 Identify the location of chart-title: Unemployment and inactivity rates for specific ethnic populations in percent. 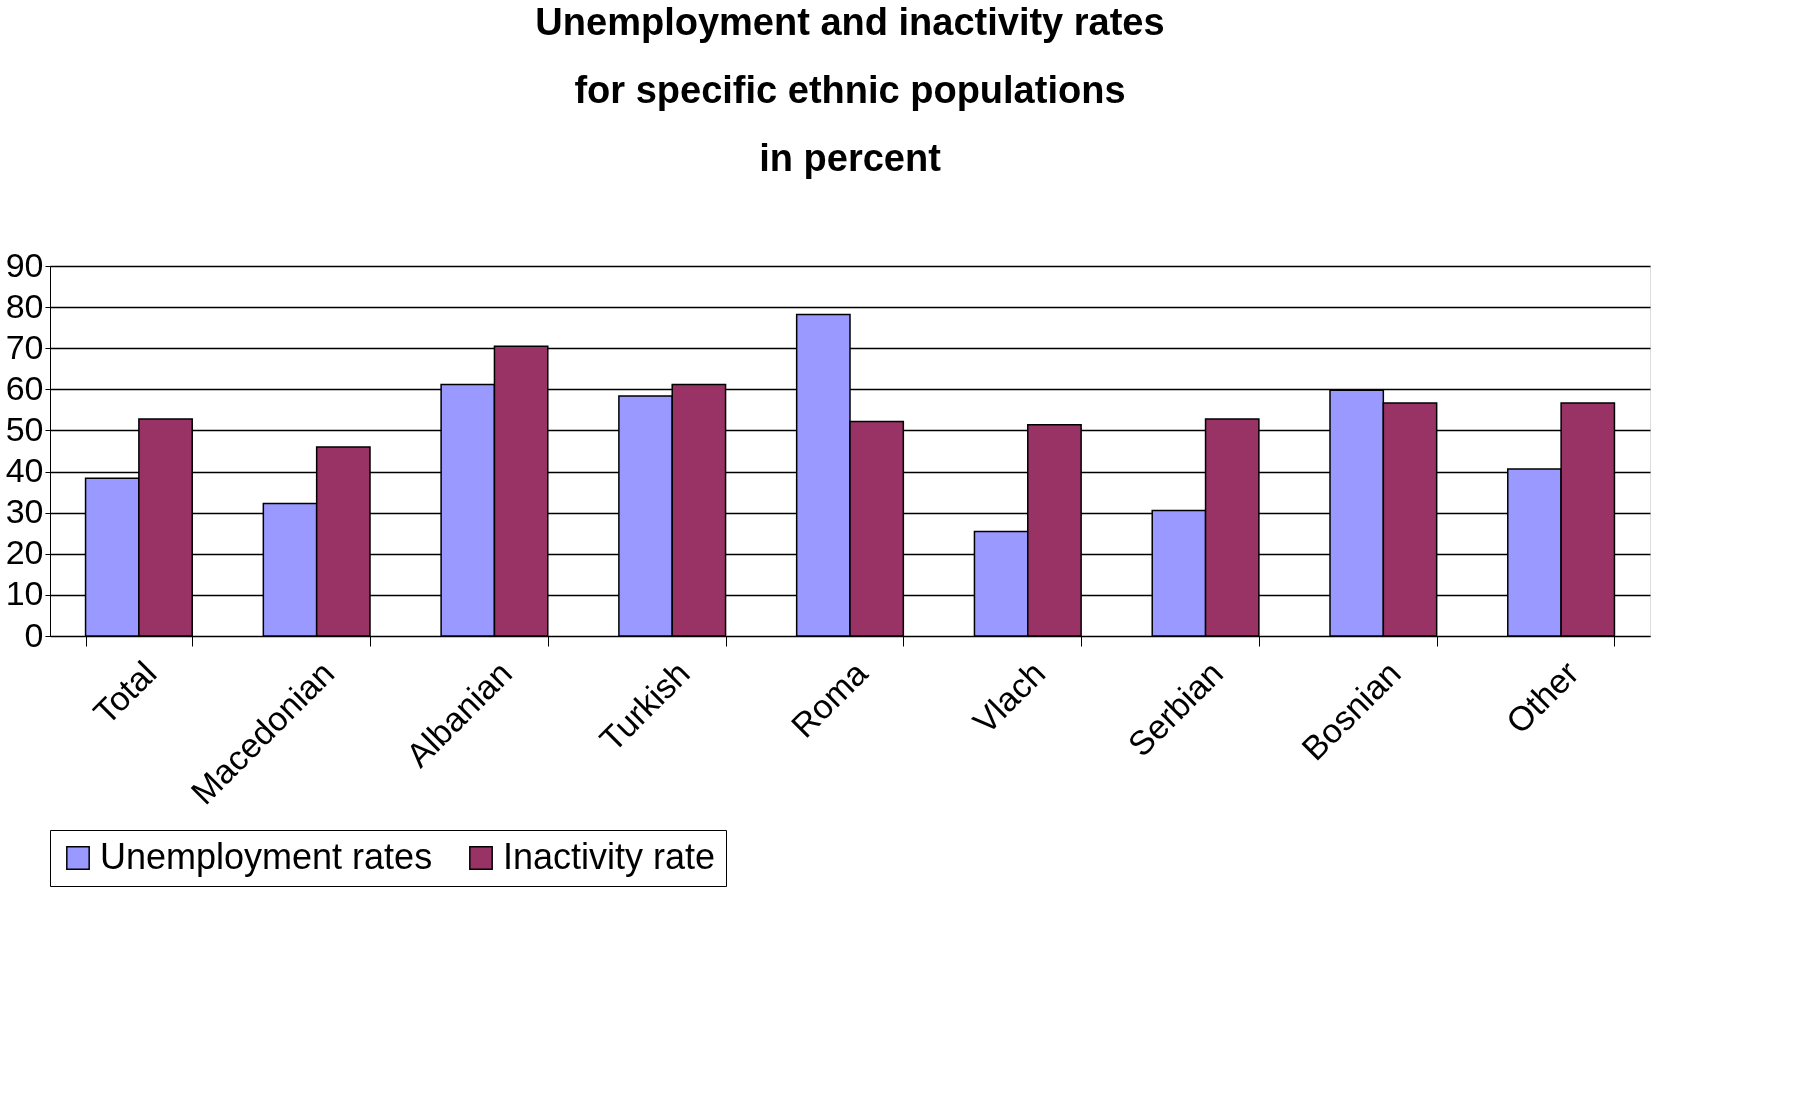
(850, 90).